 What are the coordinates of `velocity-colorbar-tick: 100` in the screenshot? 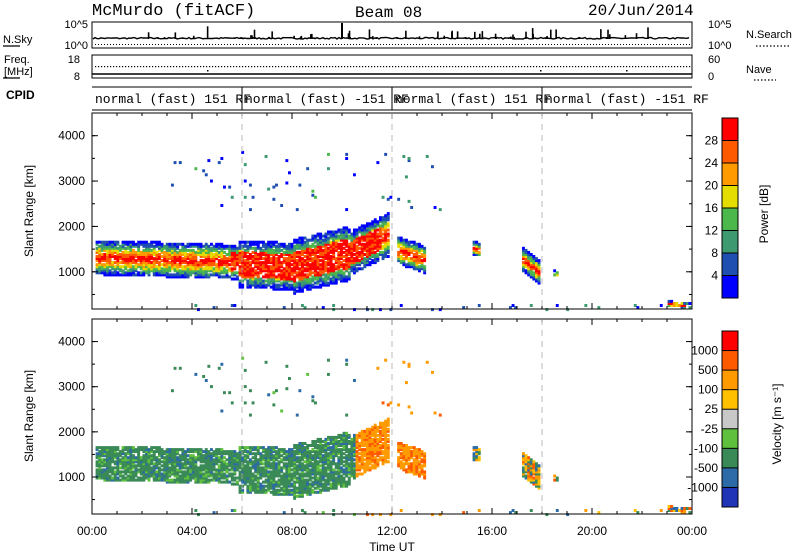 It's located at (708, 390).